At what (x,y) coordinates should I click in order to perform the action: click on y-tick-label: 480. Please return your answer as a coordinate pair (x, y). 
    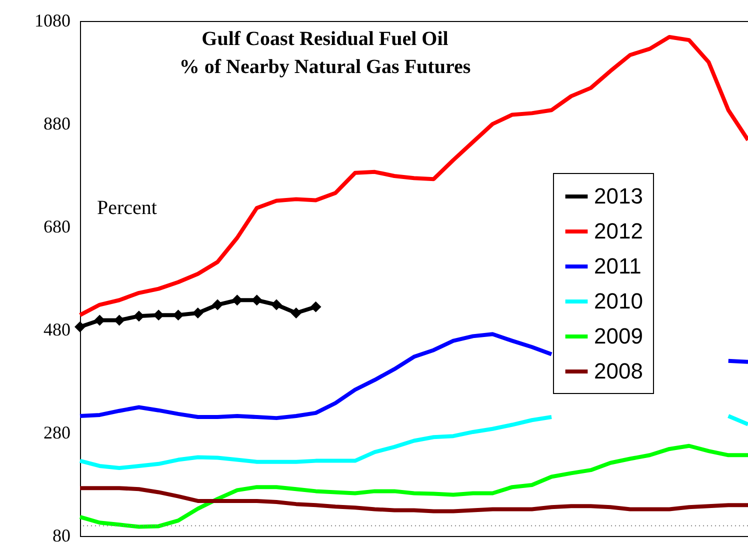
    Looking at the image, I should click on (57, 330).